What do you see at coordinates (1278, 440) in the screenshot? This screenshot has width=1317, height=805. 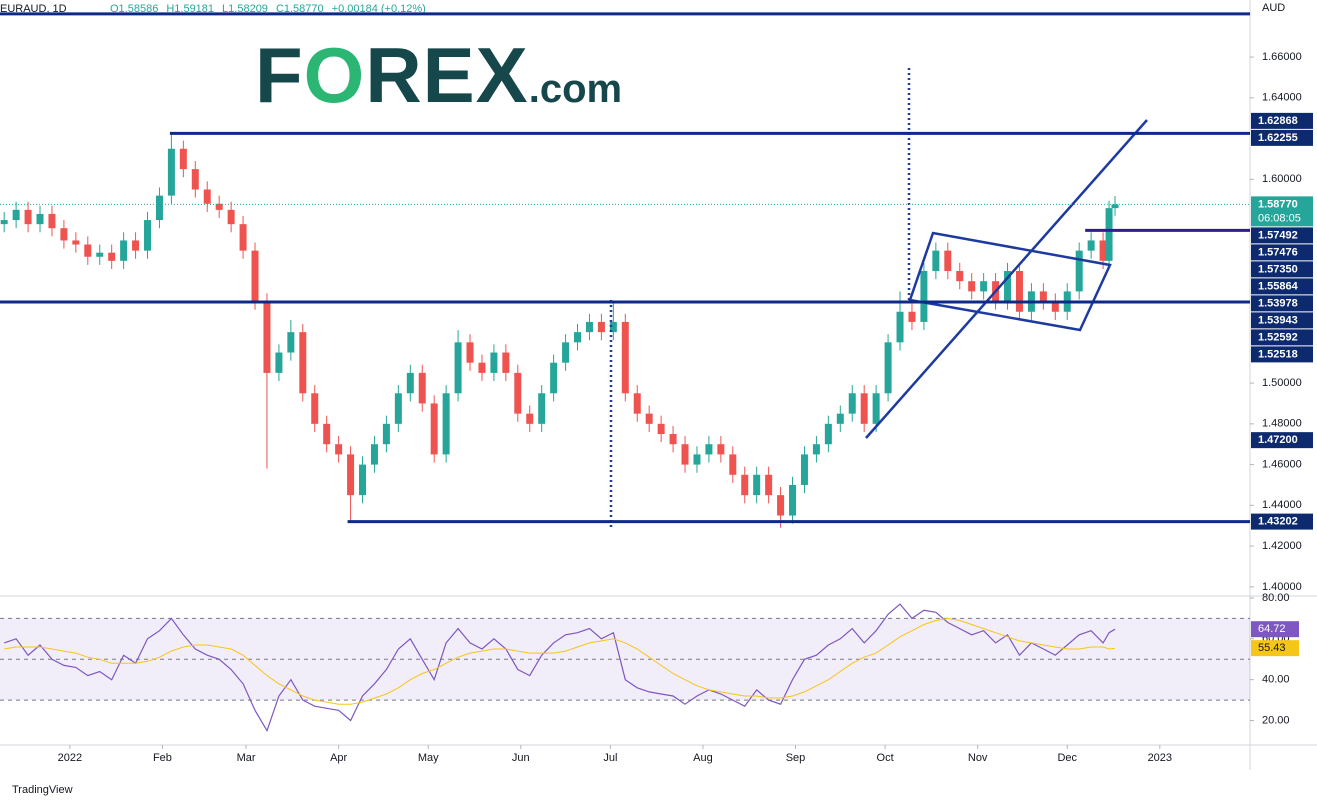 I see `price-tag-label: 1.47200` at bounding box center [1278, 440].